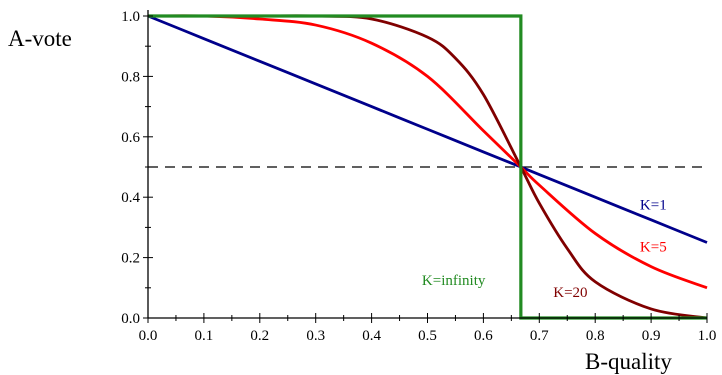  Describe the element at coordinates (130, 77) in the screenshot. I see `y-tick-label: 0.8` at that location.